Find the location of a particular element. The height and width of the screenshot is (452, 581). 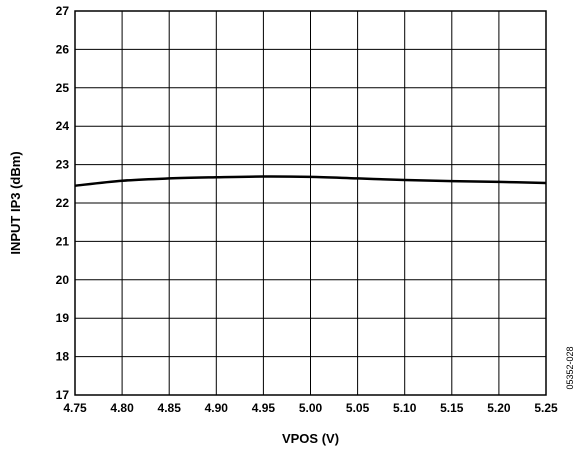

x-tick-label: 5.00 is located at coordinates (311, 408).